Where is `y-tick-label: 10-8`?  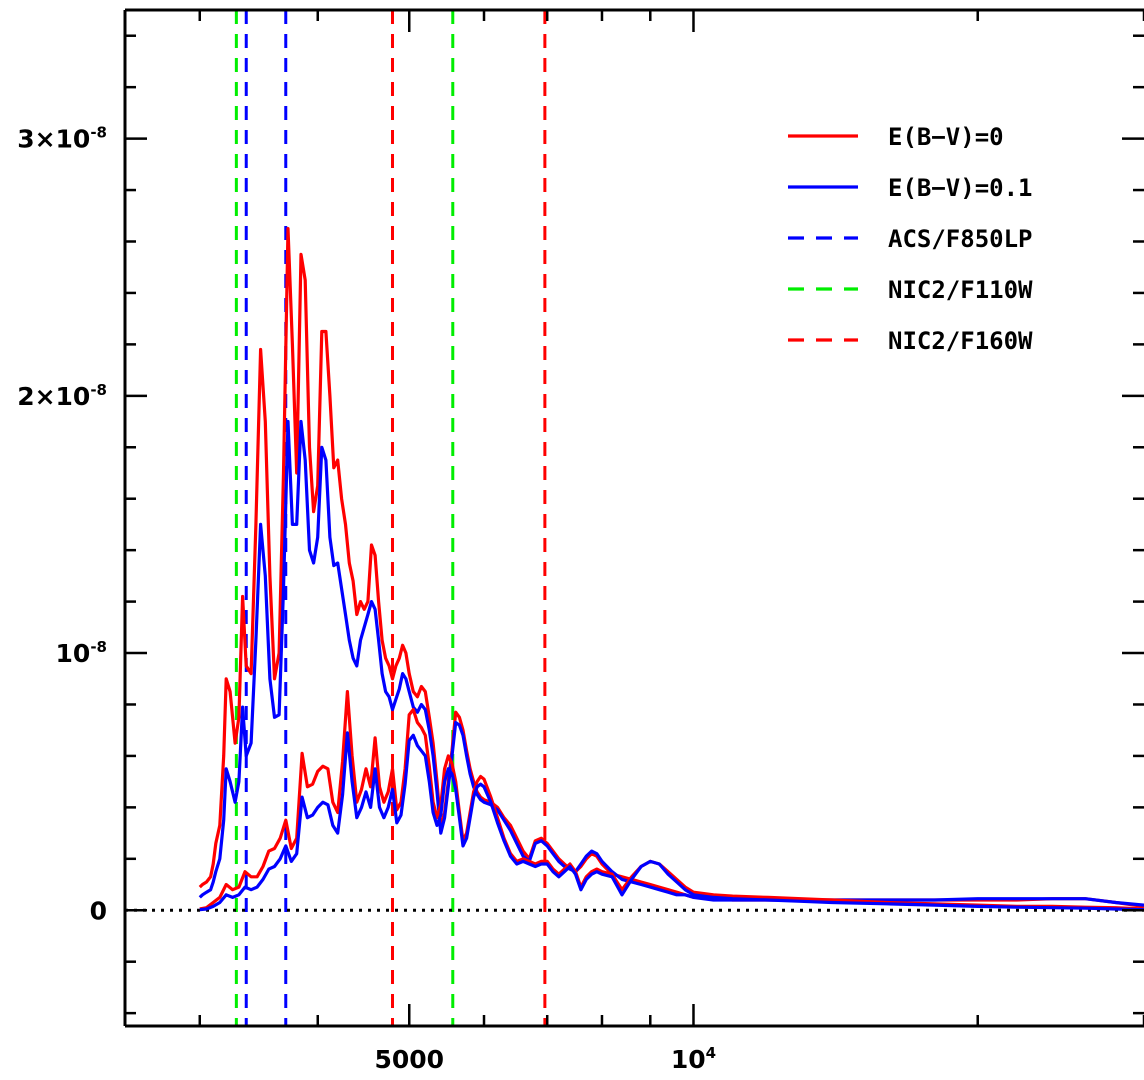 y-tick-label: 10-8 is located at coordinates (81, 653).